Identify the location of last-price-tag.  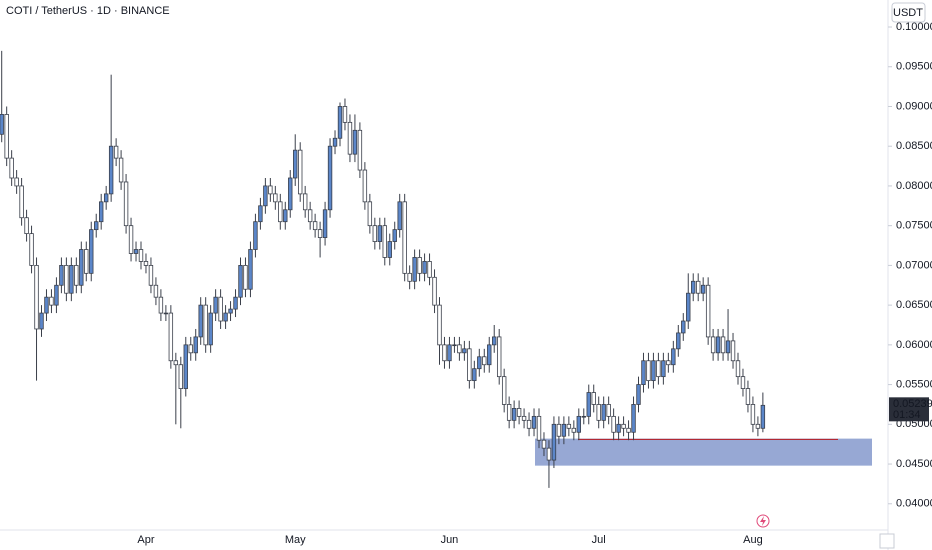
(909, 409).